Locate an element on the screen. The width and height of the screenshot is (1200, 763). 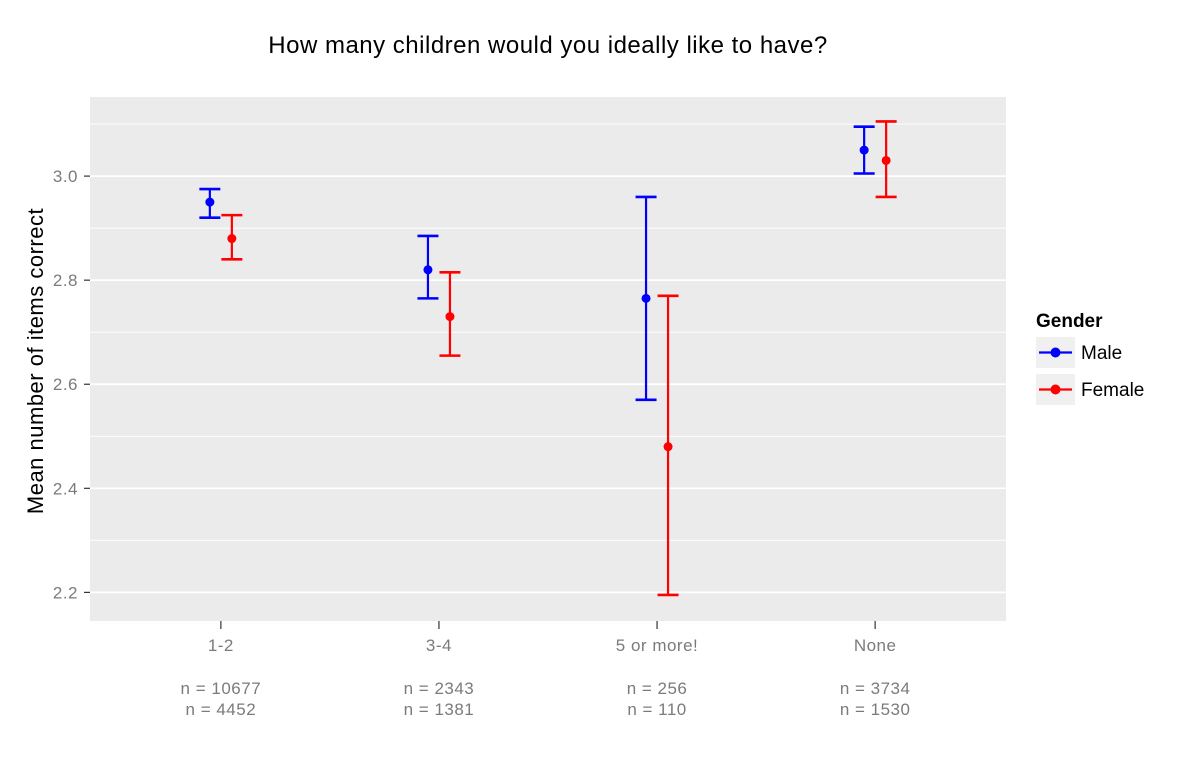
n-label-female: n = 4452 is located at coordinates (221, 709).